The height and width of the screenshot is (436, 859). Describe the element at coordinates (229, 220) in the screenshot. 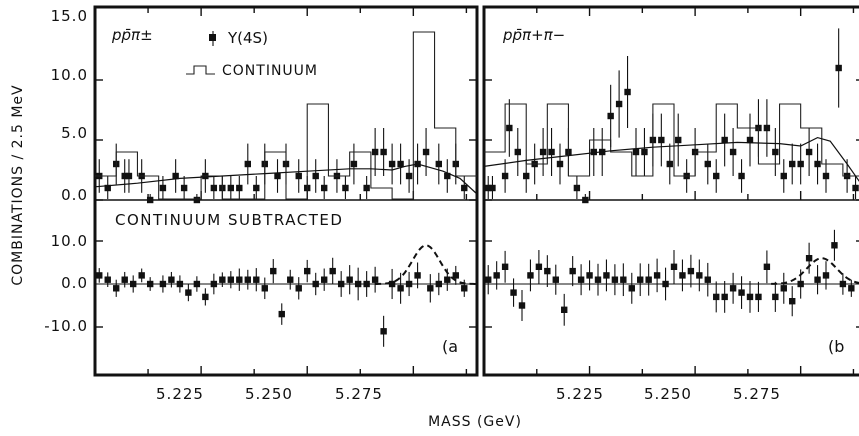

I see `continuum-subtracted-label: CONTINUUM SUBTRACTED` at that location.